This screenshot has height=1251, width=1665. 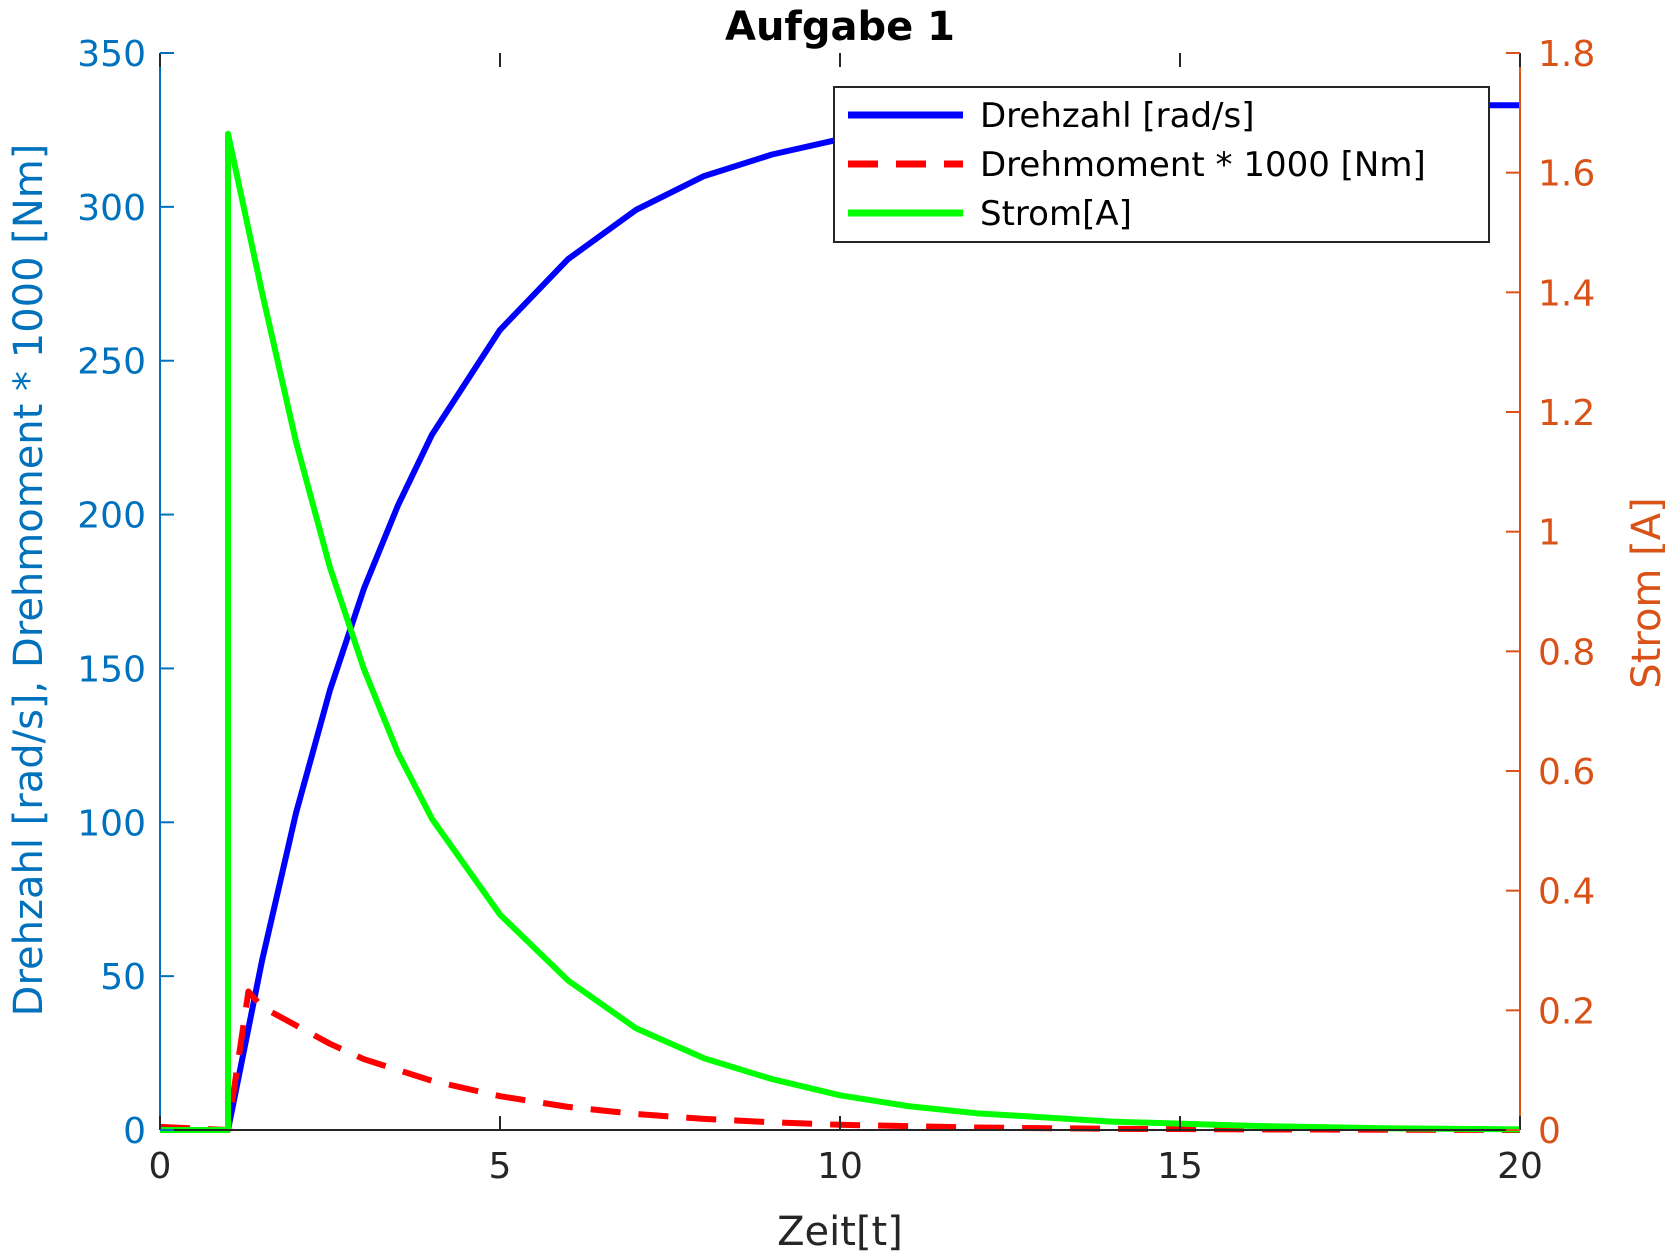 I want to click on x-tick-label: 10, so click(x=840, y=1166).